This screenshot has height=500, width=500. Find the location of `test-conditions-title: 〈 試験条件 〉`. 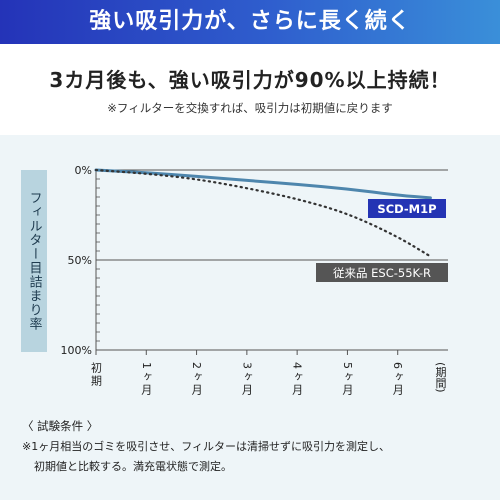

test-conditions-title: 〈 試験条件 〉 is located at coordinates (60, 426).